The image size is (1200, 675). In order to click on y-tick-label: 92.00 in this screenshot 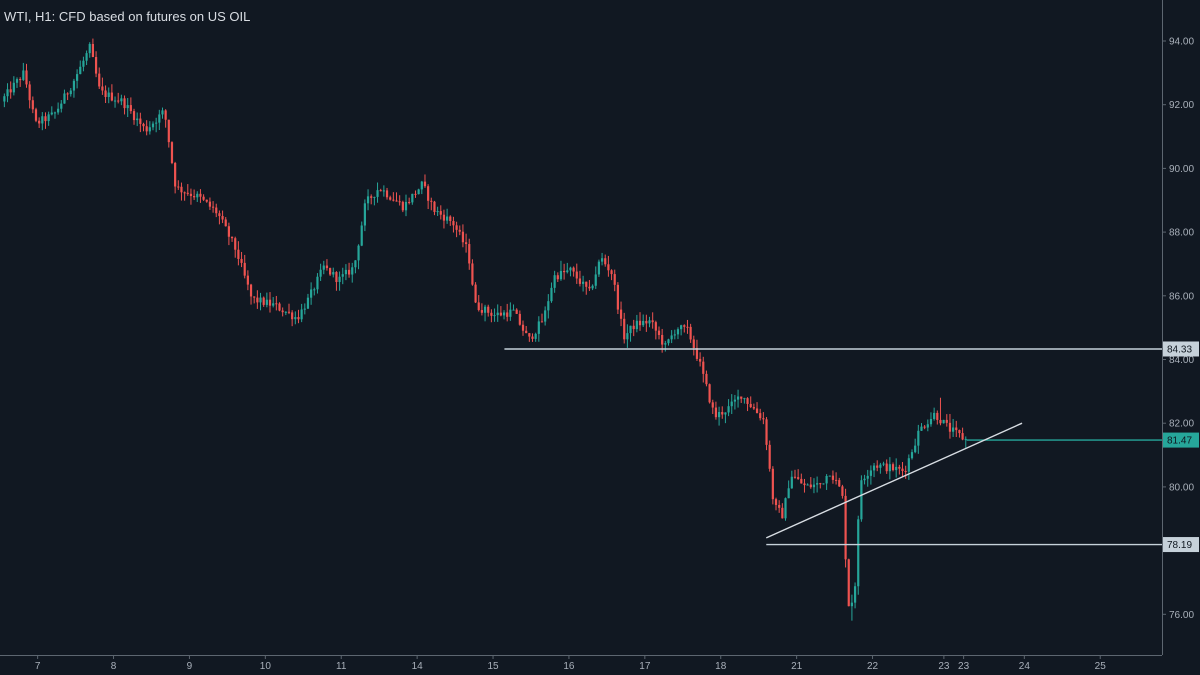, I will do `click(1181, 105)`.